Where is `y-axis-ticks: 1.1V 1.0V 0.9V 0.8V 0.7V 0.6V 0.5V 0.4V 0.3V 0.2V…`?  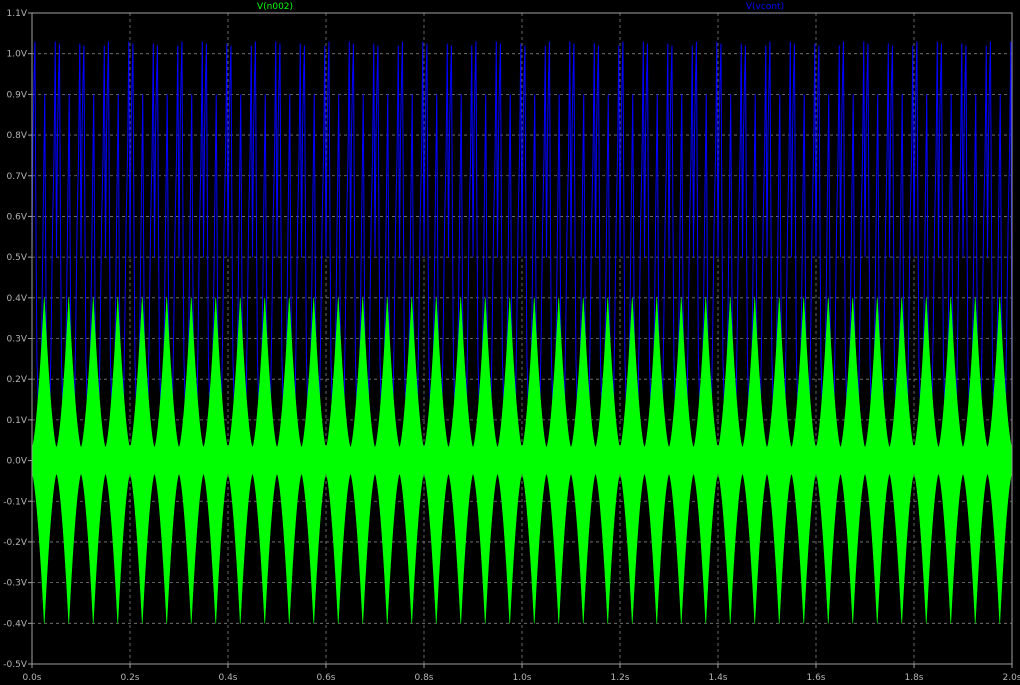
y-axis-ticks: 1.1V 1.0V 0.9V 0.8V 0.7V 0.6V 0.5V 0.4V 0.3V 0.2V… is located at coordinates (17, 339).